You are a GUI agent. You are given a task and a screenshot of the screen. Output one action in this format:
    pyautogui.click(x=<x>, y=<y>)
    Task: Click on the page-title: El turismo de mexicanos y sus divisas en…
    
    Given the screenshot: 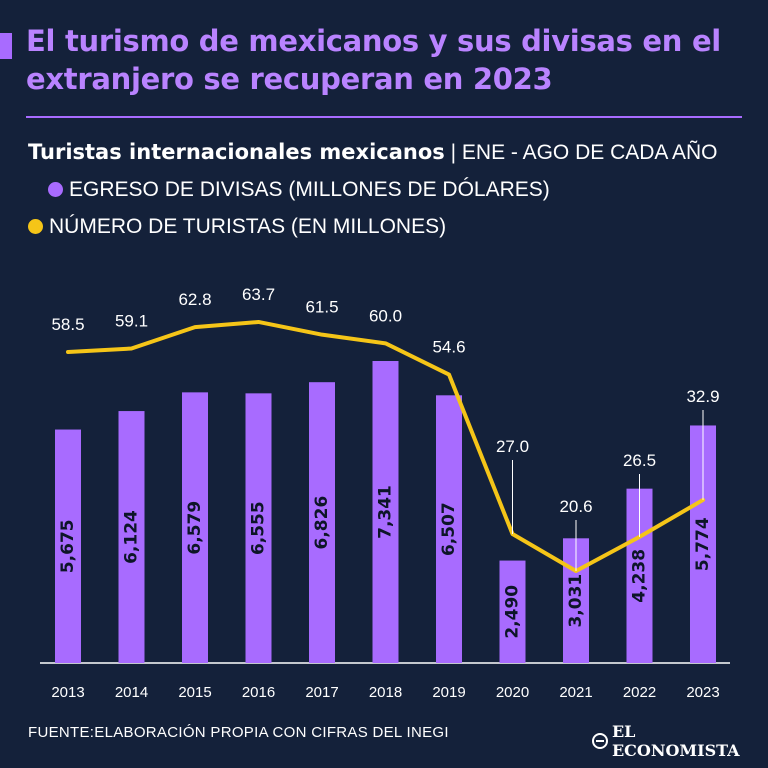 What is the action you would take?
    pyautogui.click(x=373, y=60)
    